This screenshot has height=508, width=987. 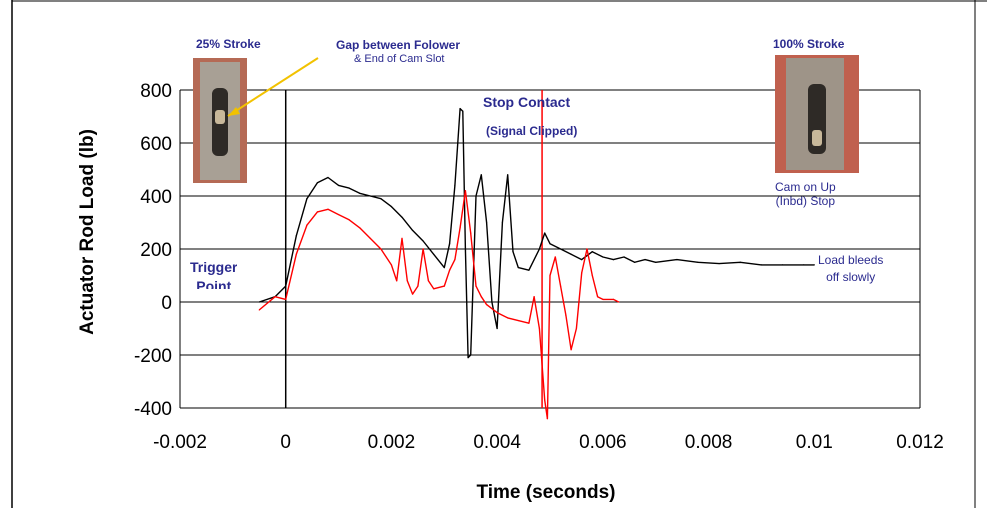 What do you see at coordinates (532, 131) in the screenshot?
I see `annotation-signal-clipped: (Signal Clipped)` at bounding box center [532, 131].